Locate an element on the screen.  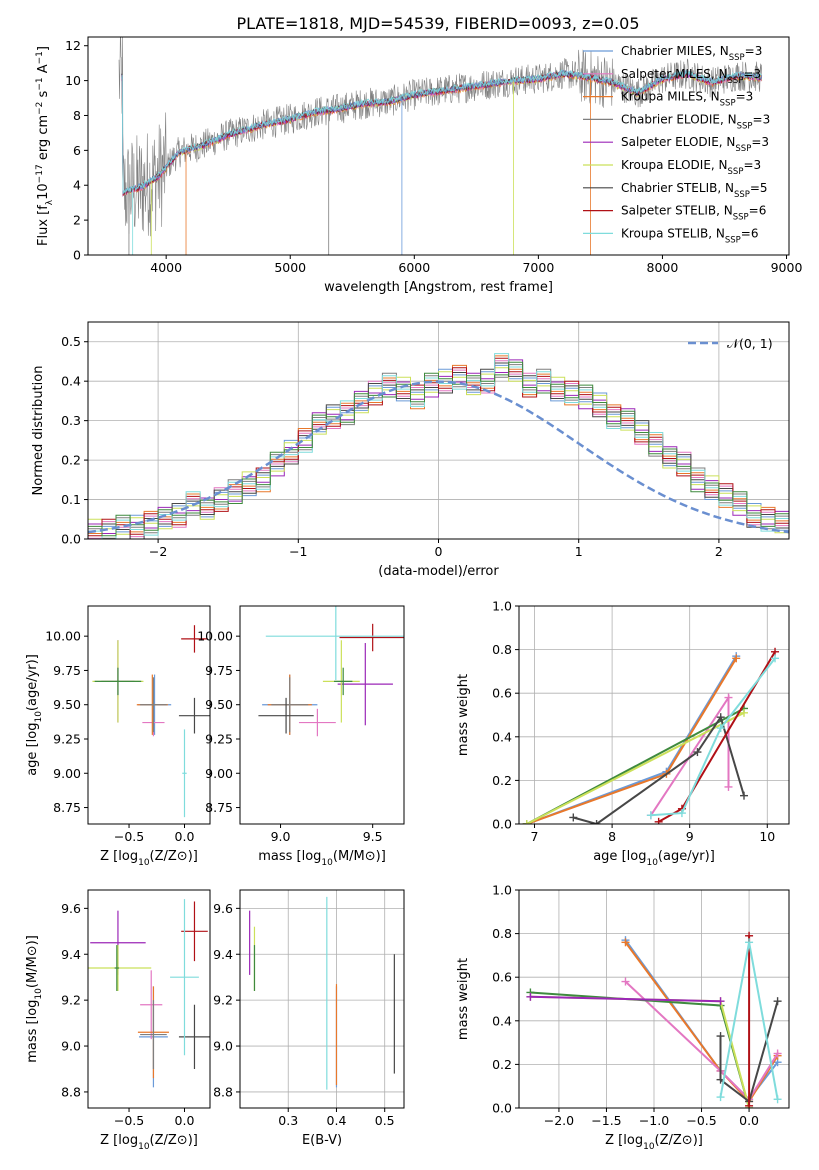
model-spectrum is located at coordinates (441, 132).